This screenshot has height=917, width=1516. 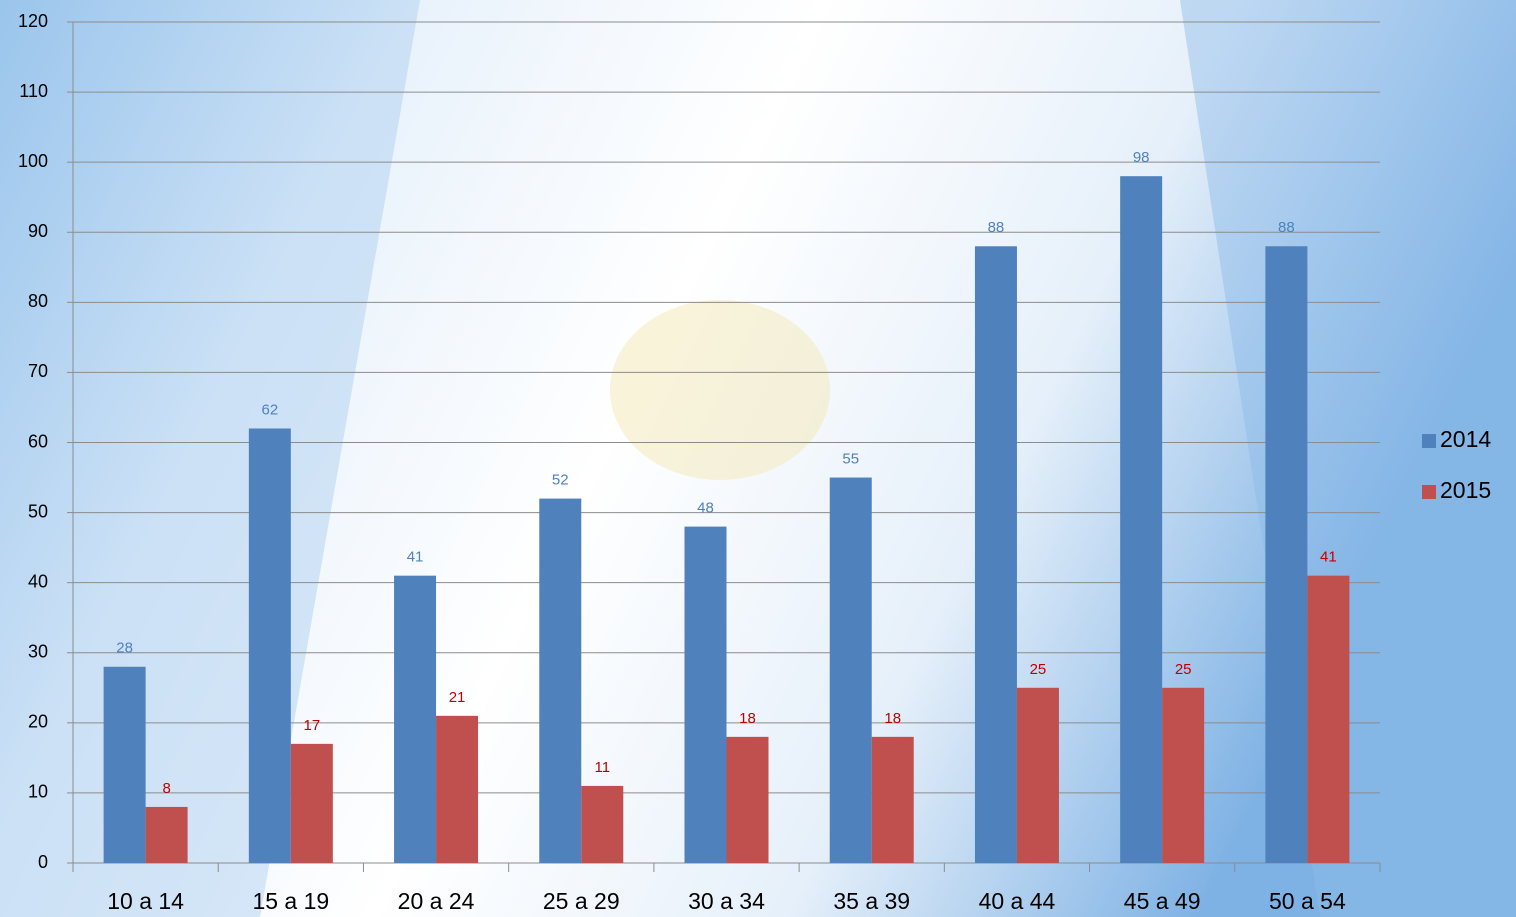 What do you see at coordinates (38, 231) in the screenshot?
I see `y-tick-label: 90` at bounding box center [38, 231].